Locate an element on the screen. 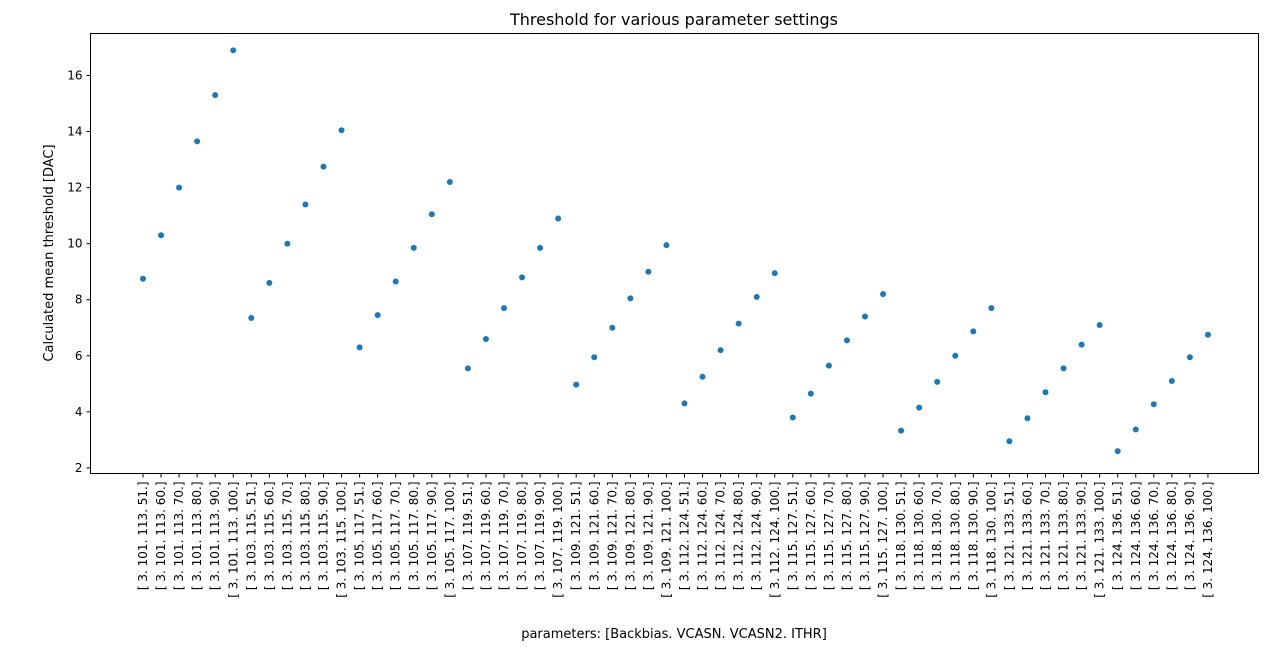  x-tick-label: [ 3. 118. 130. 100.] is located at coordinates (991, 540).